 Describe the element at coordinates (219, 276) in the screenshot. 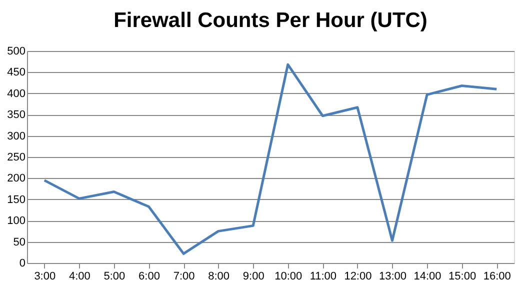

I see `x-tick-label: 8:00` at that location.